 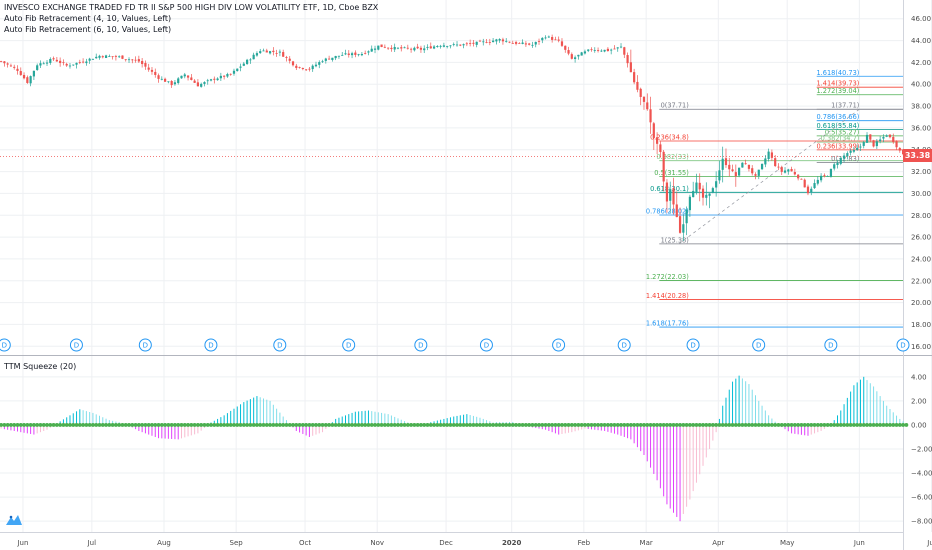 What do you see at coordinates (837, 91) in the screenshot?
I see `fib-level-label: 1.272(39.04)` at bounding box center [837, 91].